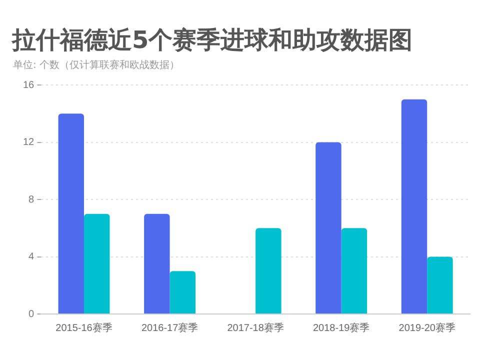 This screenshot has height=362, width=500. What do you see at coordinates (31, 314) in the screenshot?
I see `y-tick-label: 0` at bounding box center [31, 314].